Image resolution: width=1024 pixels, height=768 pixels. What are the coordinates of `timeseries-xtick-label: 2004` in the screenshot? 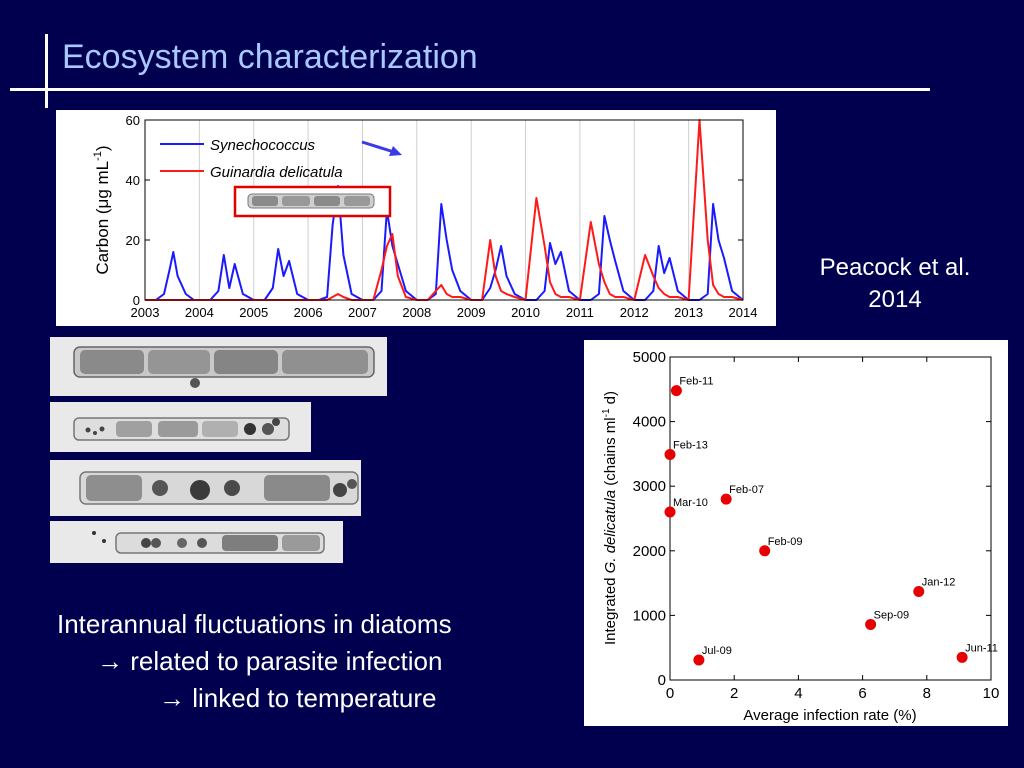 It's located at (199, 312).